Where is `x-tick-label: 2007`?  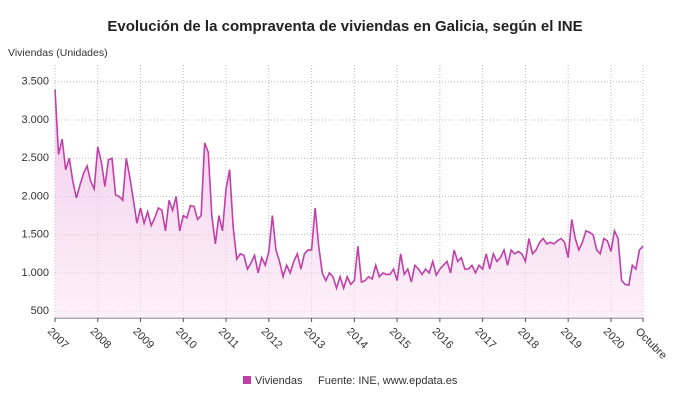
x-tick-label: 2007 is located at coordinates (58, 339).